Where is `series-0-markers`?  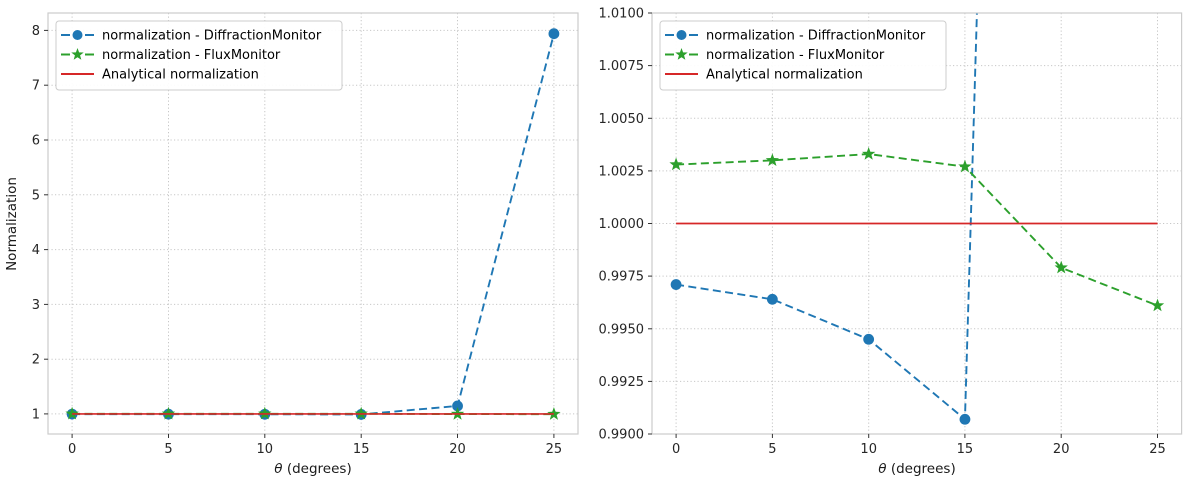 series-0-markers is located at coordinates (820, 352).